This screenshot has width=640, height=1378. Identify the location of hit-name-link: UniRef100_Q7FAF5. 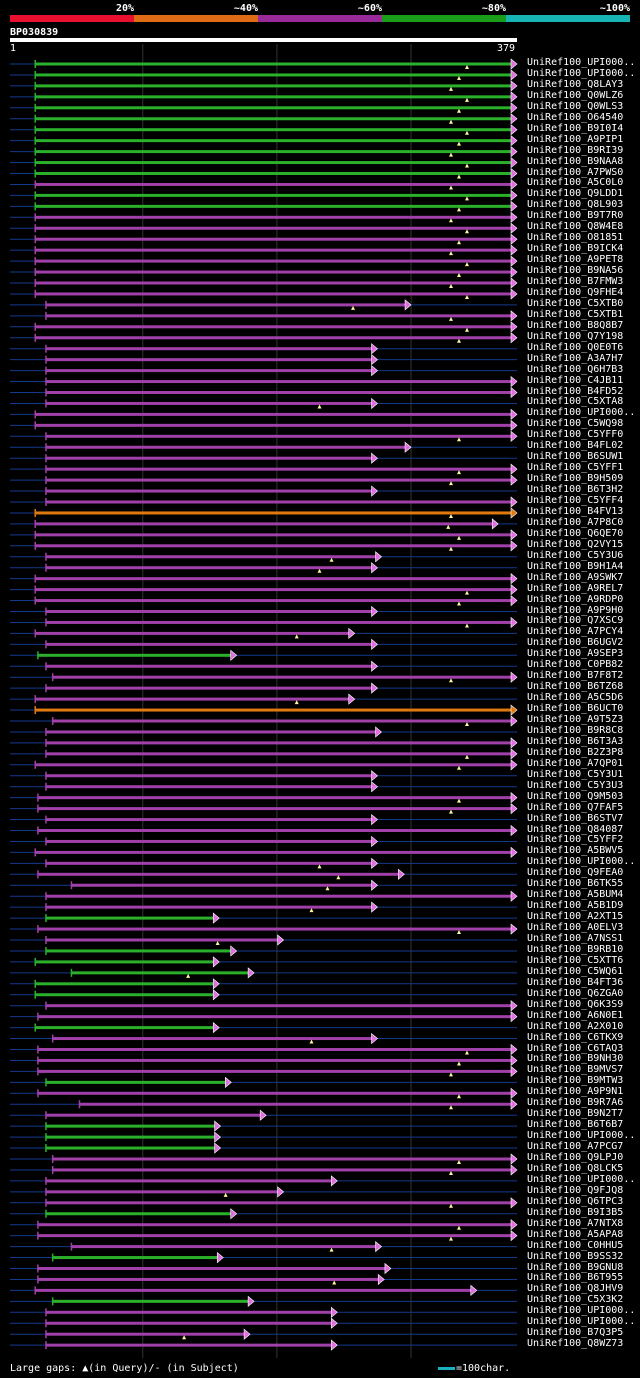
(575, 807).